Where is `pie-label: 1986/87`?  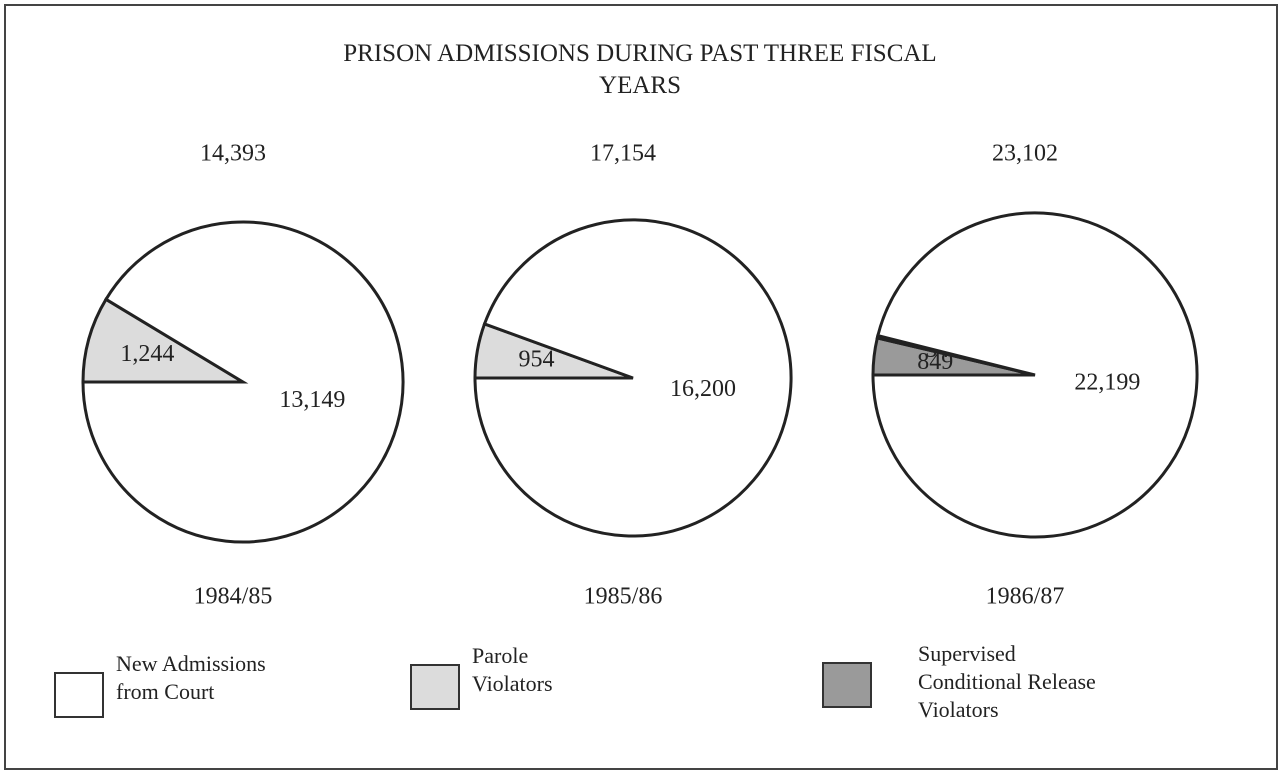
pie-label: 1986/87 is located at coordinates (1025, 597).